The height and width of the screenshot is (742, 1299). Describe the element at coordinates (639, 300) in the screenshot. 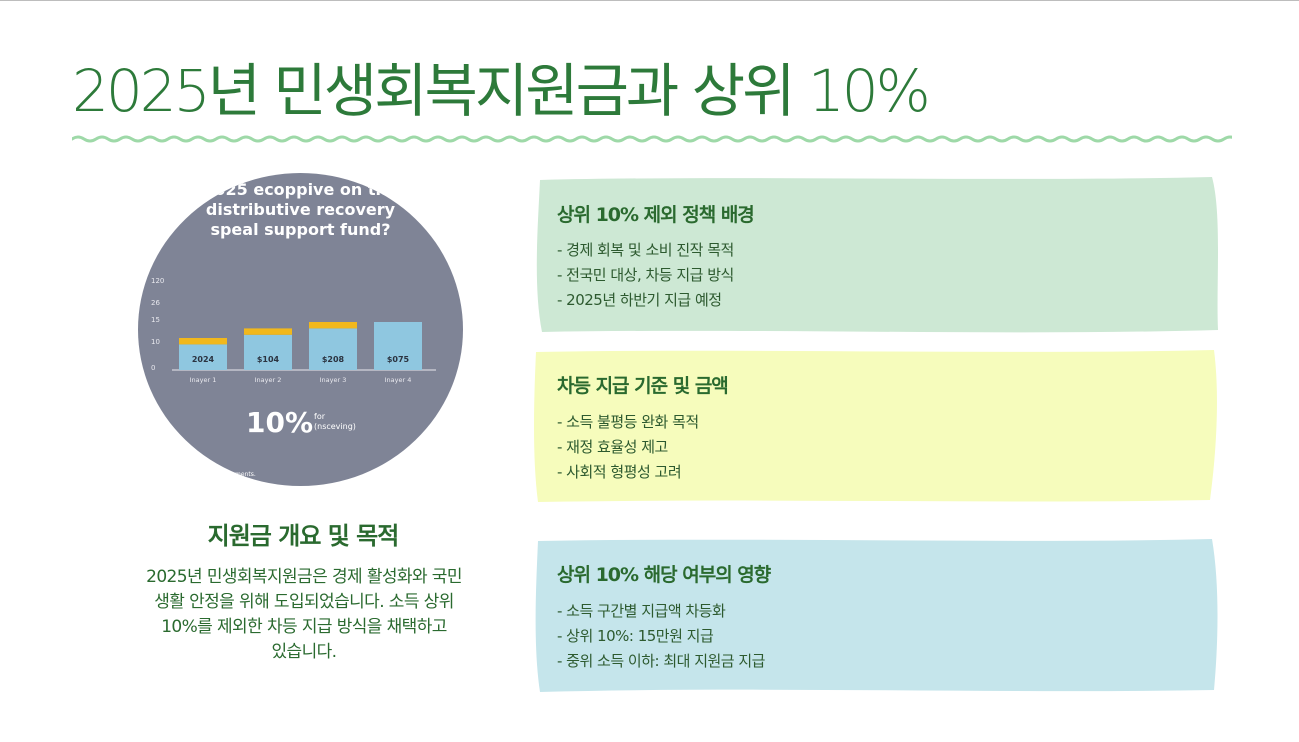

I see `list-item: - 2025년 하반기 지급 예정` at that location.